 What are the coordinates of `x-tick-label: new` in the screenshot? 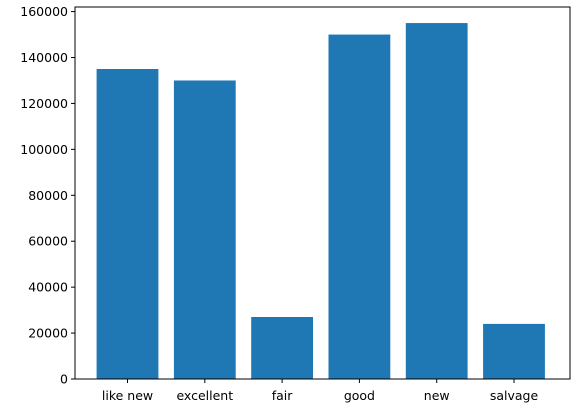 It's located at (437, 395).